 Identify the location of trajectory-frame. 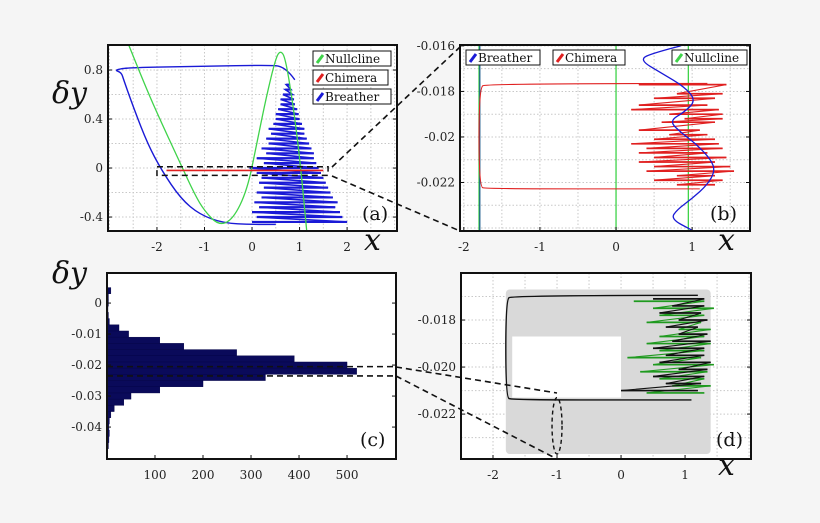
(601, 347).